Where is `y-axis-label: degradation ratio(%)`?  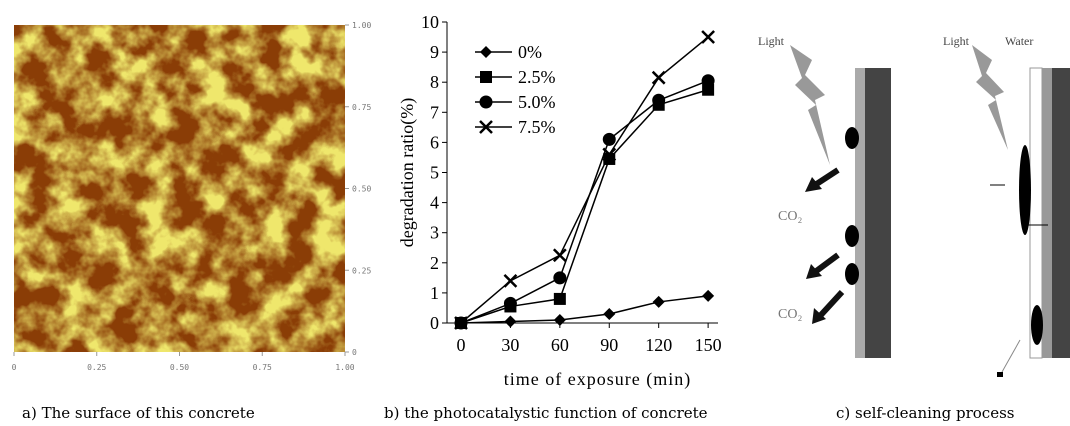
y-axis-label: degradation ratio(%) is located at coordinates (407, 172).